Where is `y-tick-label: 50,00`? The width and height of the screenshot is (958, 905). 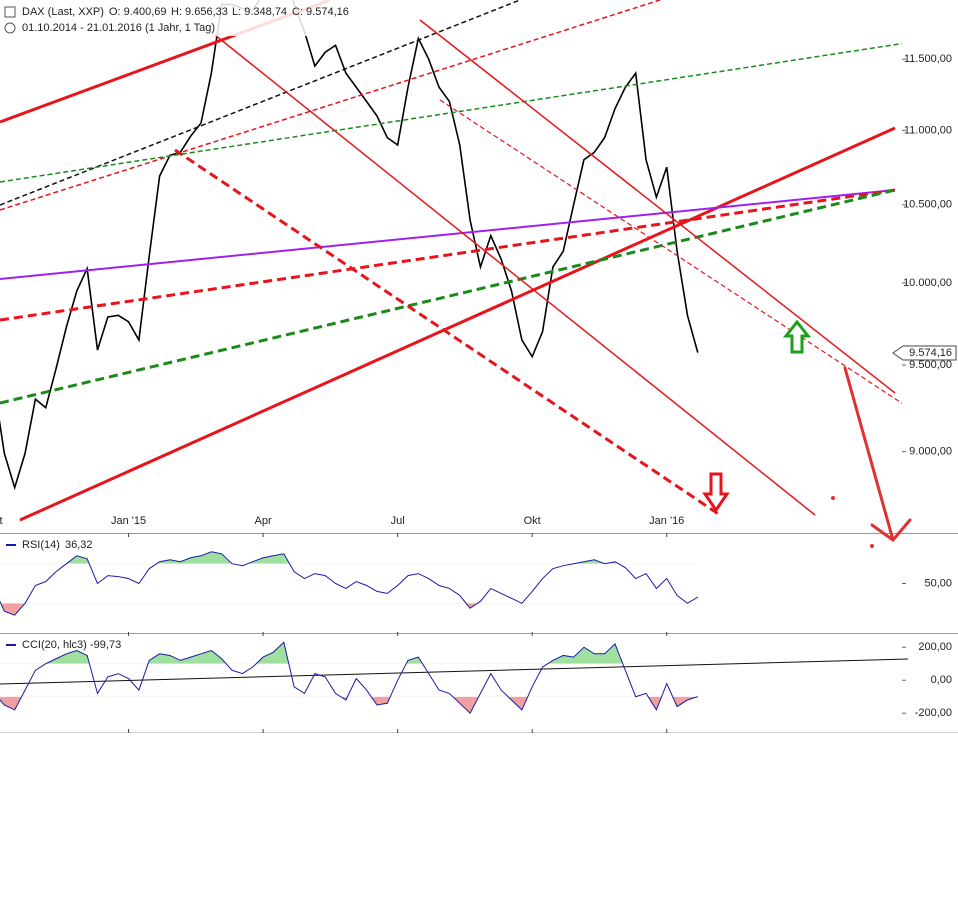 y-tick-label: 50,00 is located at coordinates (938, 583).